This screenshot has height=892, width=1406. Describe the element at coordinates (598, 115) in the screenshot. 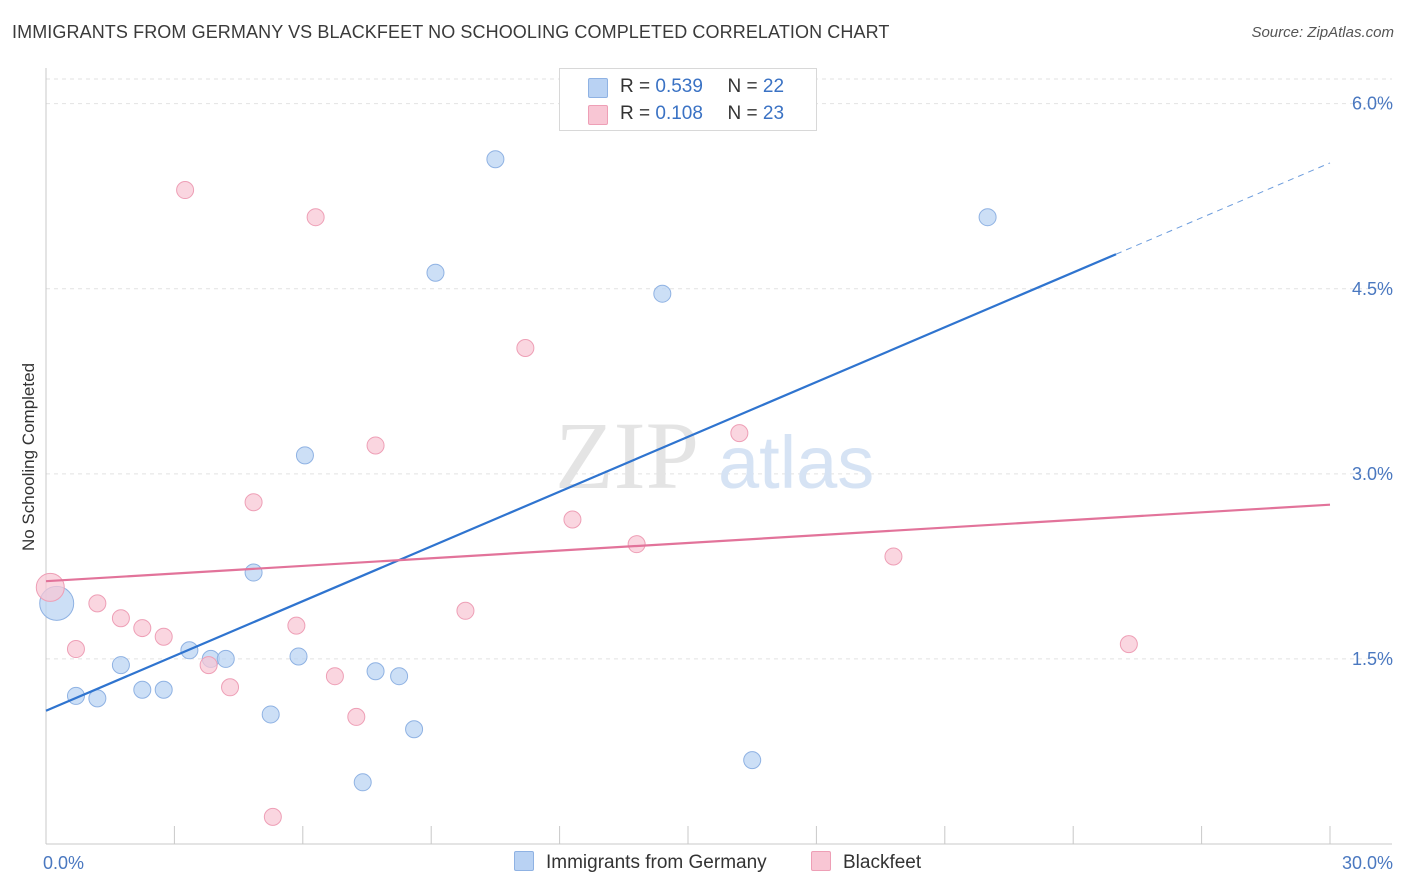

I see `legend-swatch-pink` at that location.